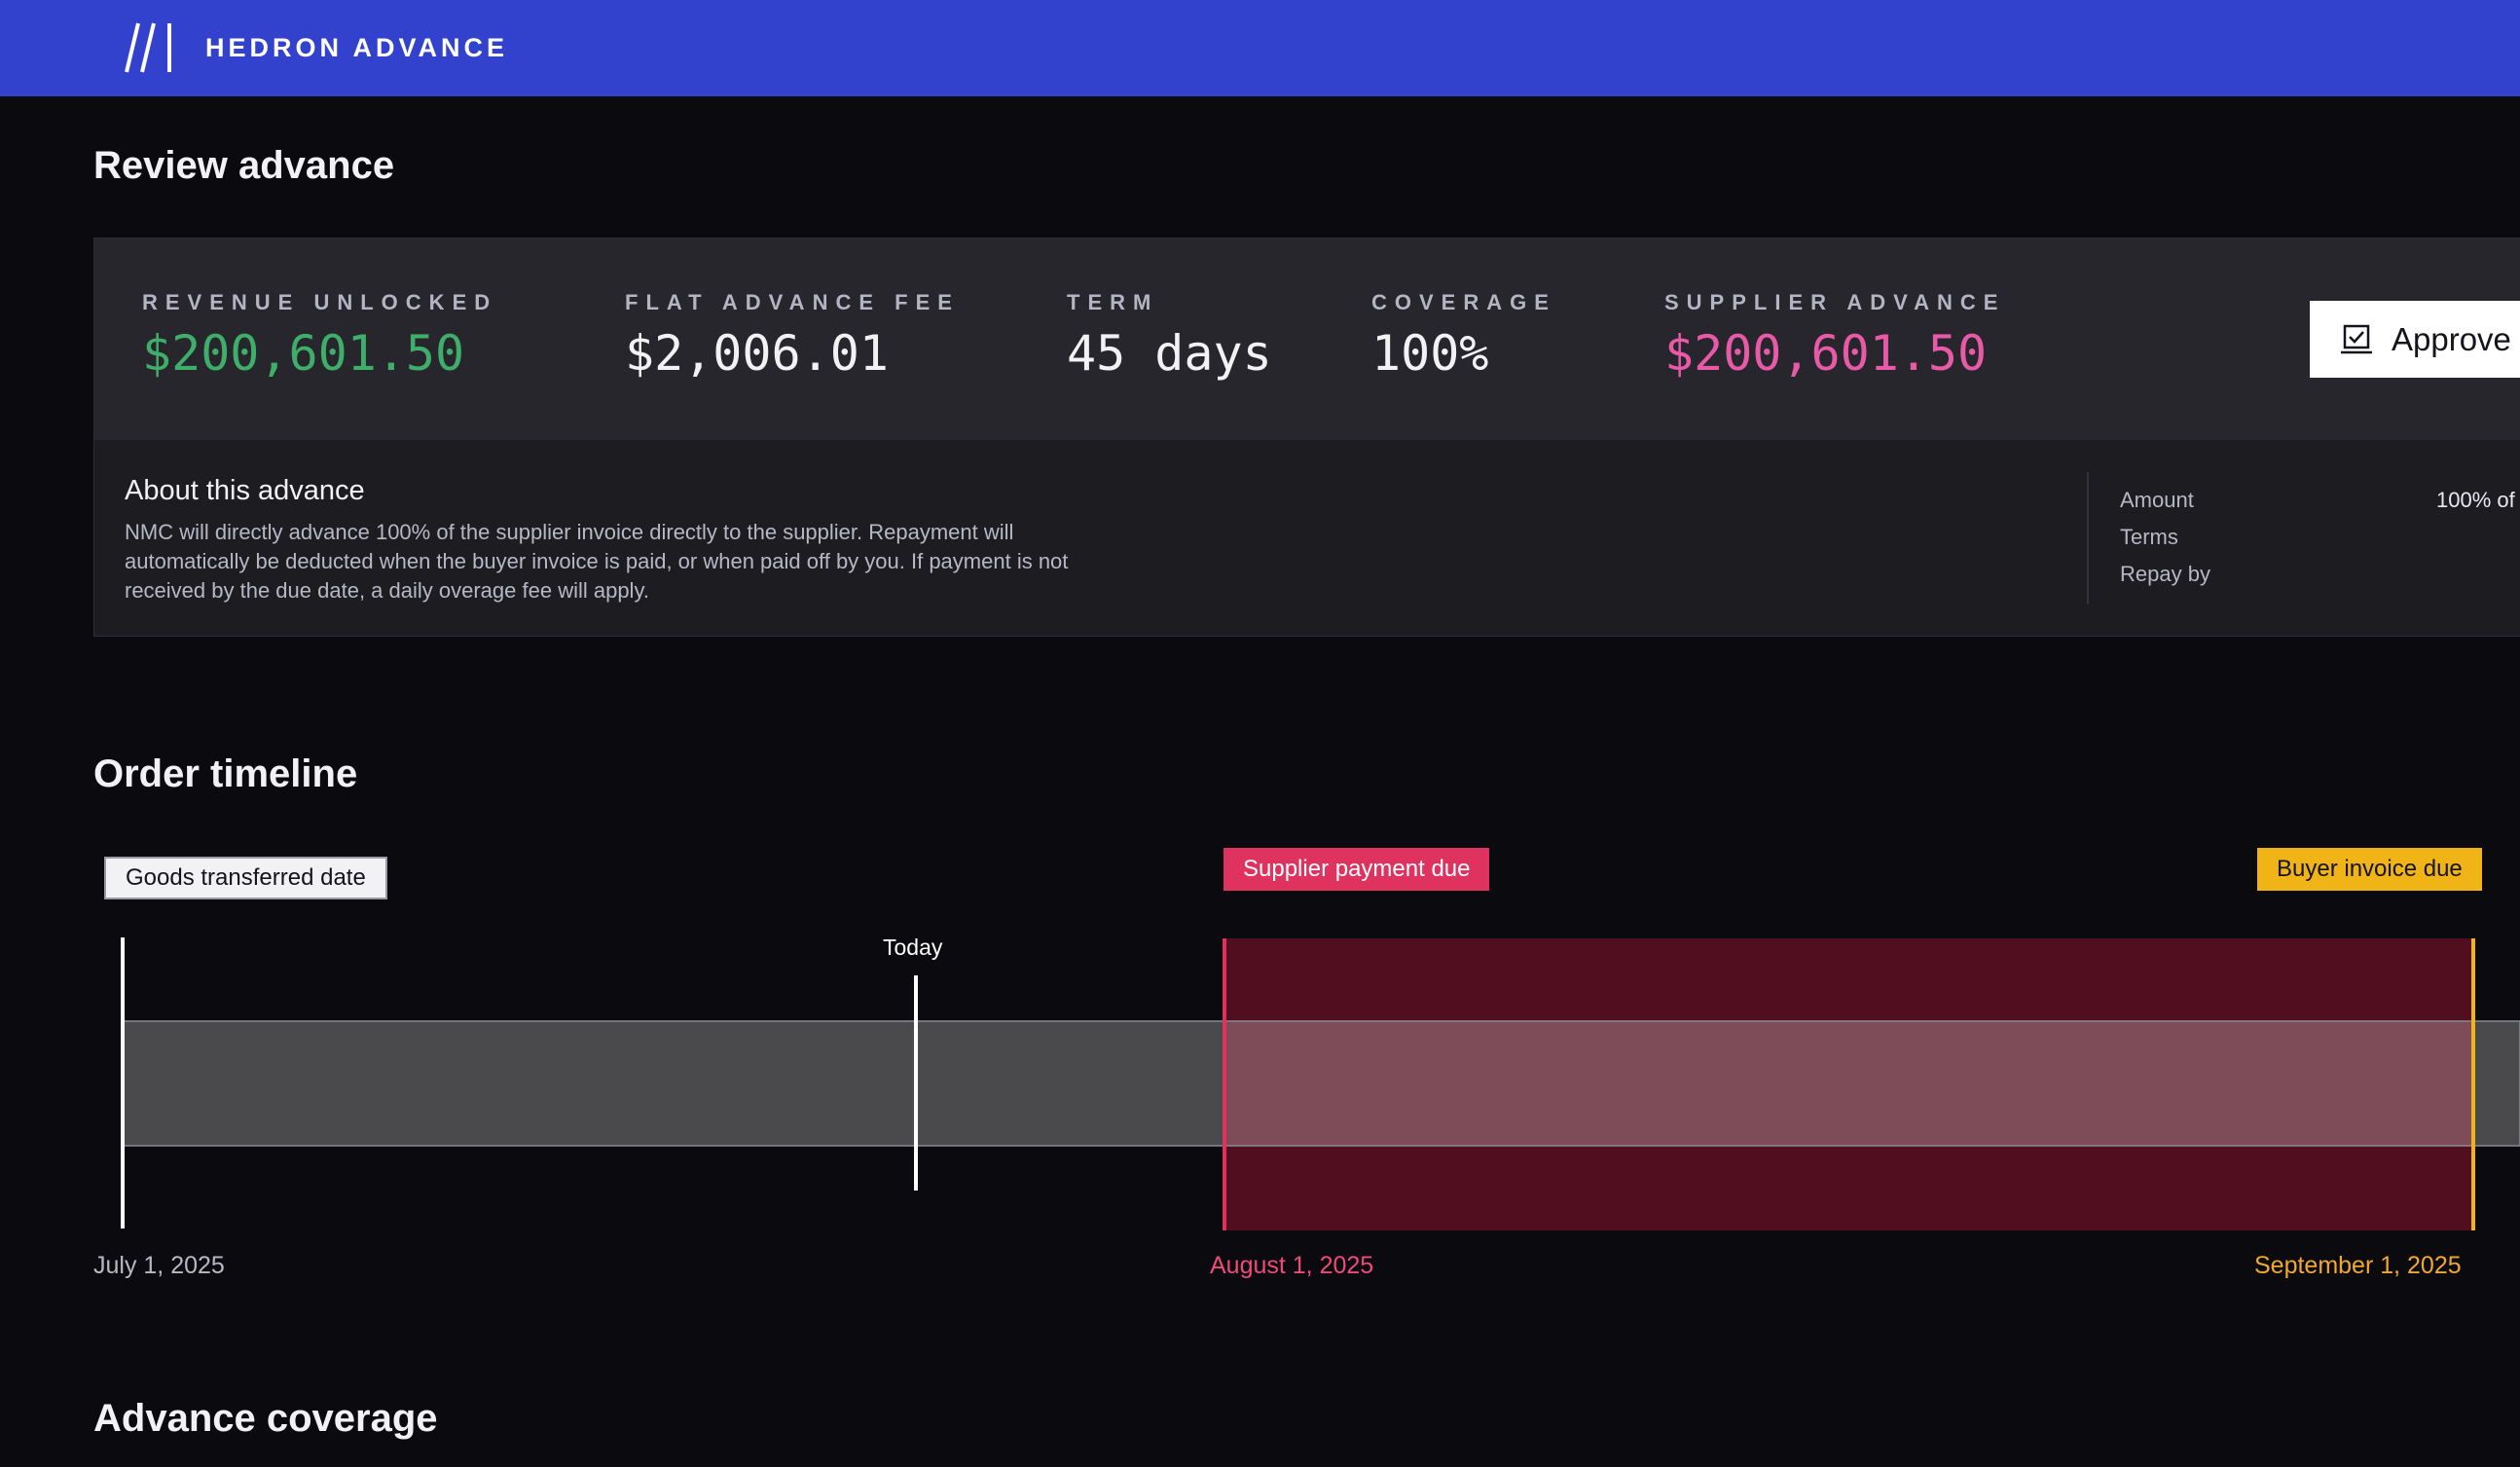  What do you see at coordinates (1292, 1265) in the screenshot?
I see `date-supplier-due: August 1, 2025` at bounding box center [1292, 1265].